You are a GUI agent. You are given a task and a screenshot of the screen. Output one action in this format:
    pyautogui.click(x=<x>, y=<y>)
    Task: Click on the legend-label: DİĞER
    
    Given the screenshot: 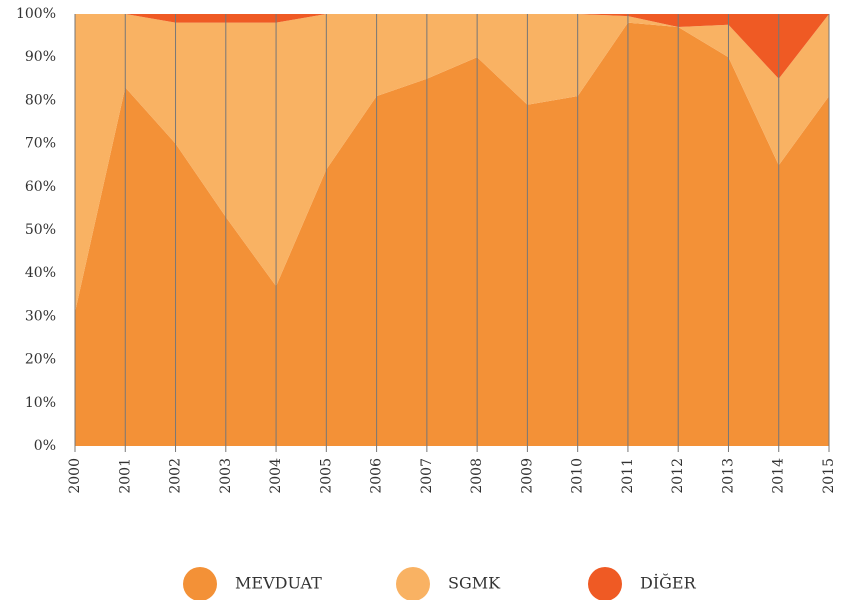 What is the action you would take?
    pyautogui.click(x=668, y=583)
    